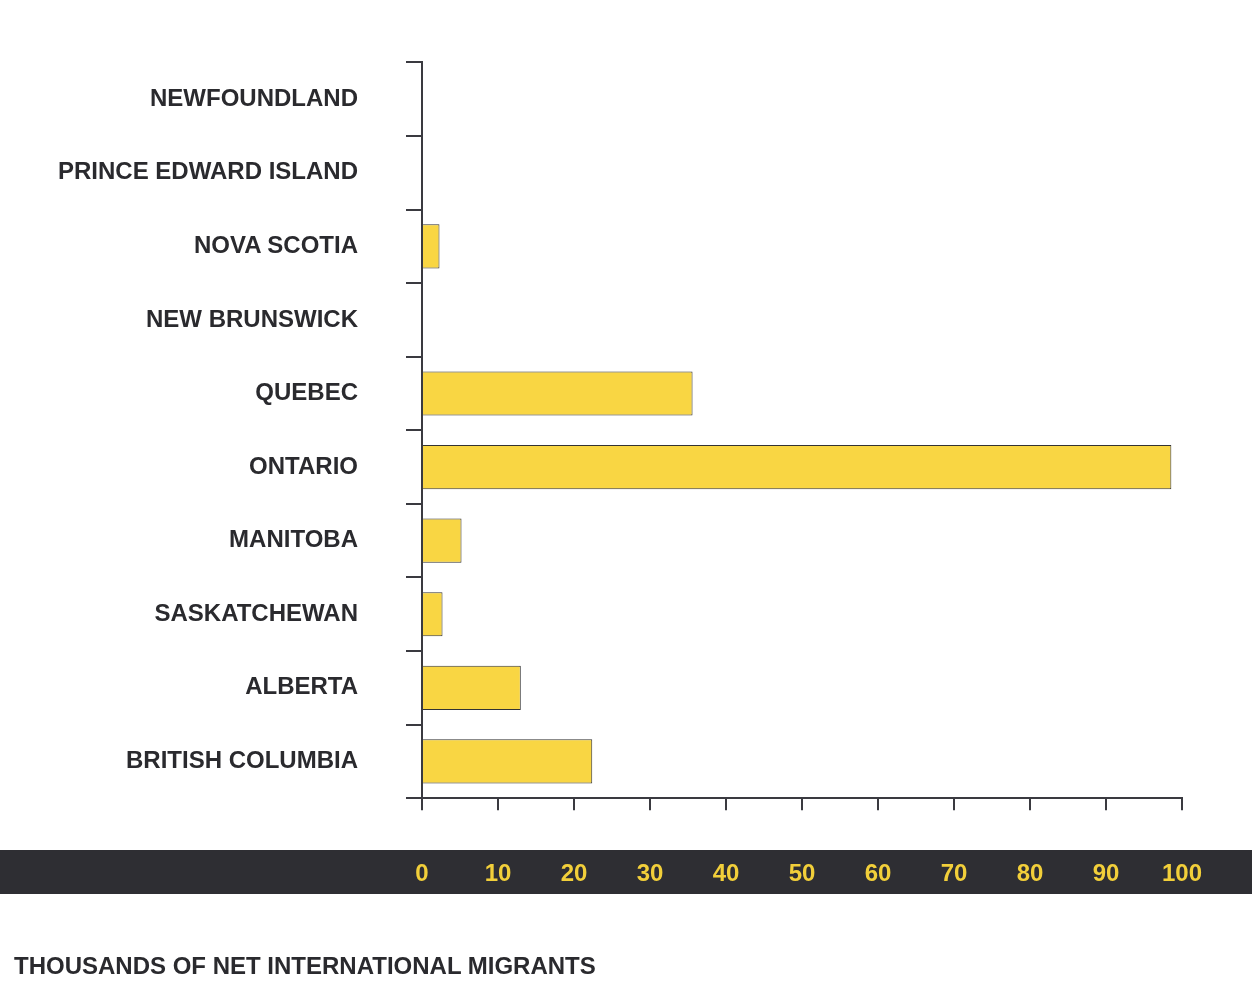  What do you see at coordinates (1181, 873) in the screenshot?
I see `x-tick-label: 100` at bounding box center [1181, 873].